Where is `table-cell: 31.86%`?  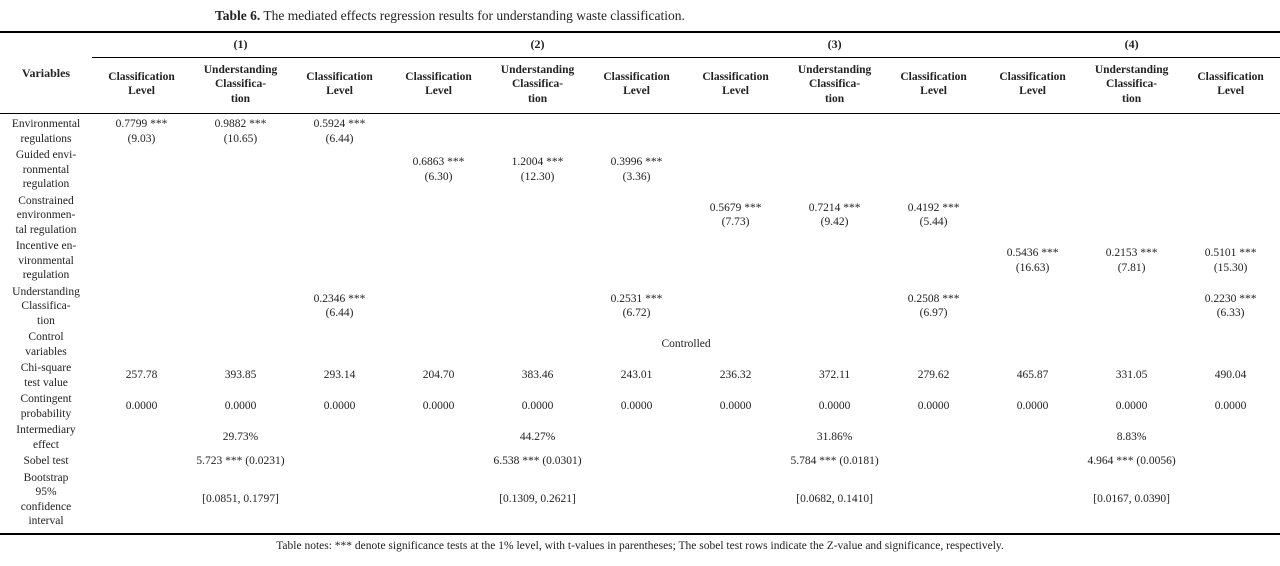
table-cell: 31.86% is located at coordinates (834, 437).